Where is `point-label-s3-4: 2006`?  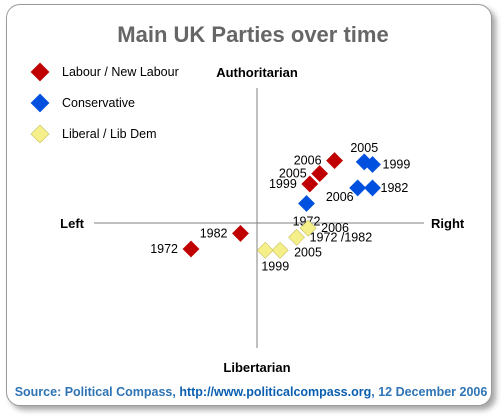 point-label-s3-4: 2006 is located at coordinates (335, 228).